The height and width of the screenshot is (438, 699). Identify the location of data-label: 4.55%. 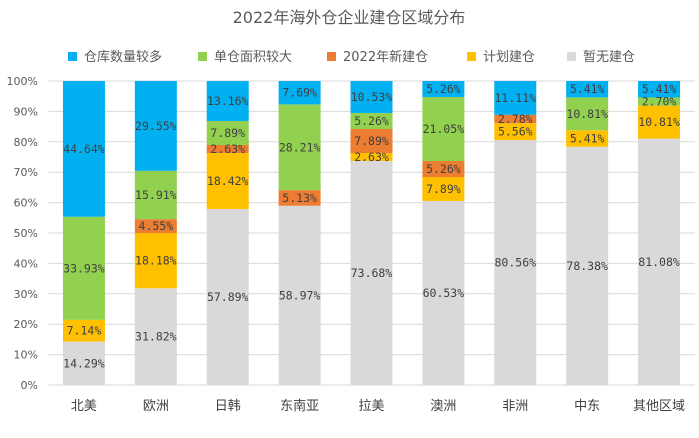
(156, 226).